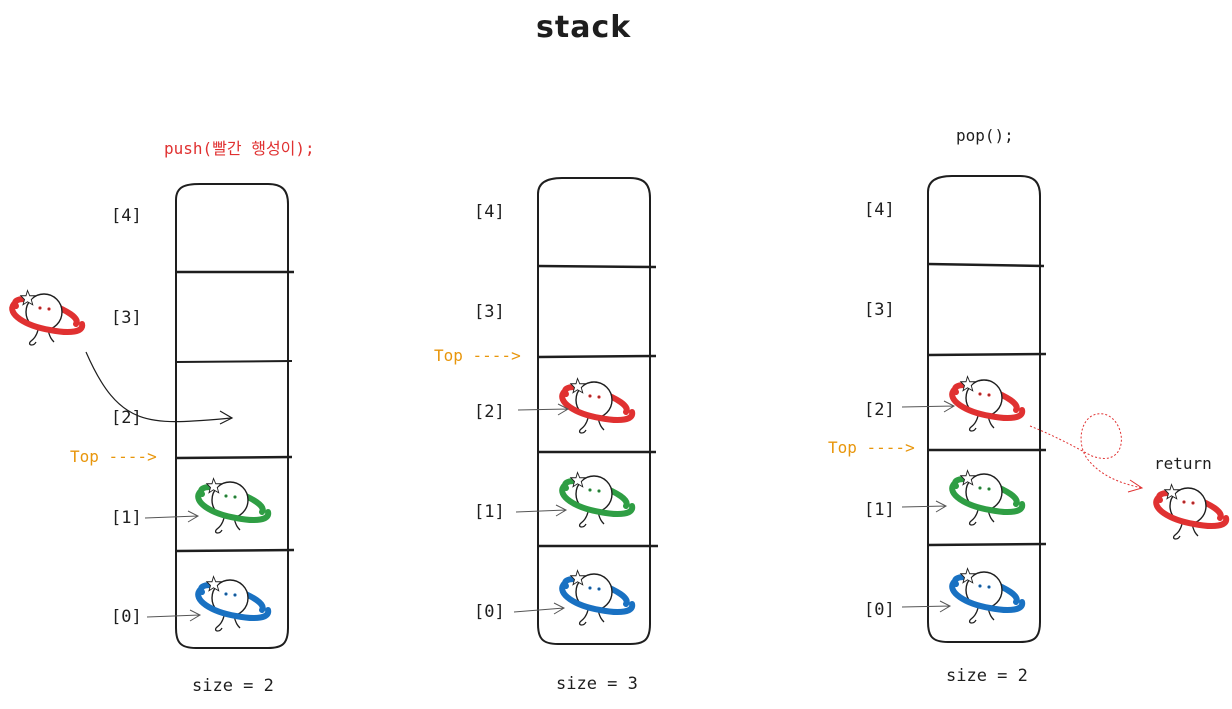 The height and width of the screenshot is (709, 1232). I want to click on stack2-index-3: [3], so click(489, 312).